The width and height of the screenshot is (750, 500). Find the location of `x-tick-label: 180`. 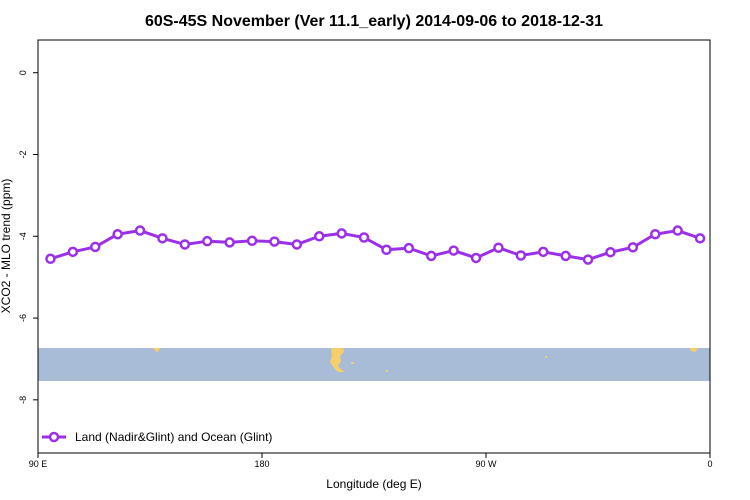

x-tick-label: 180 is located at coordinates (261, 464).